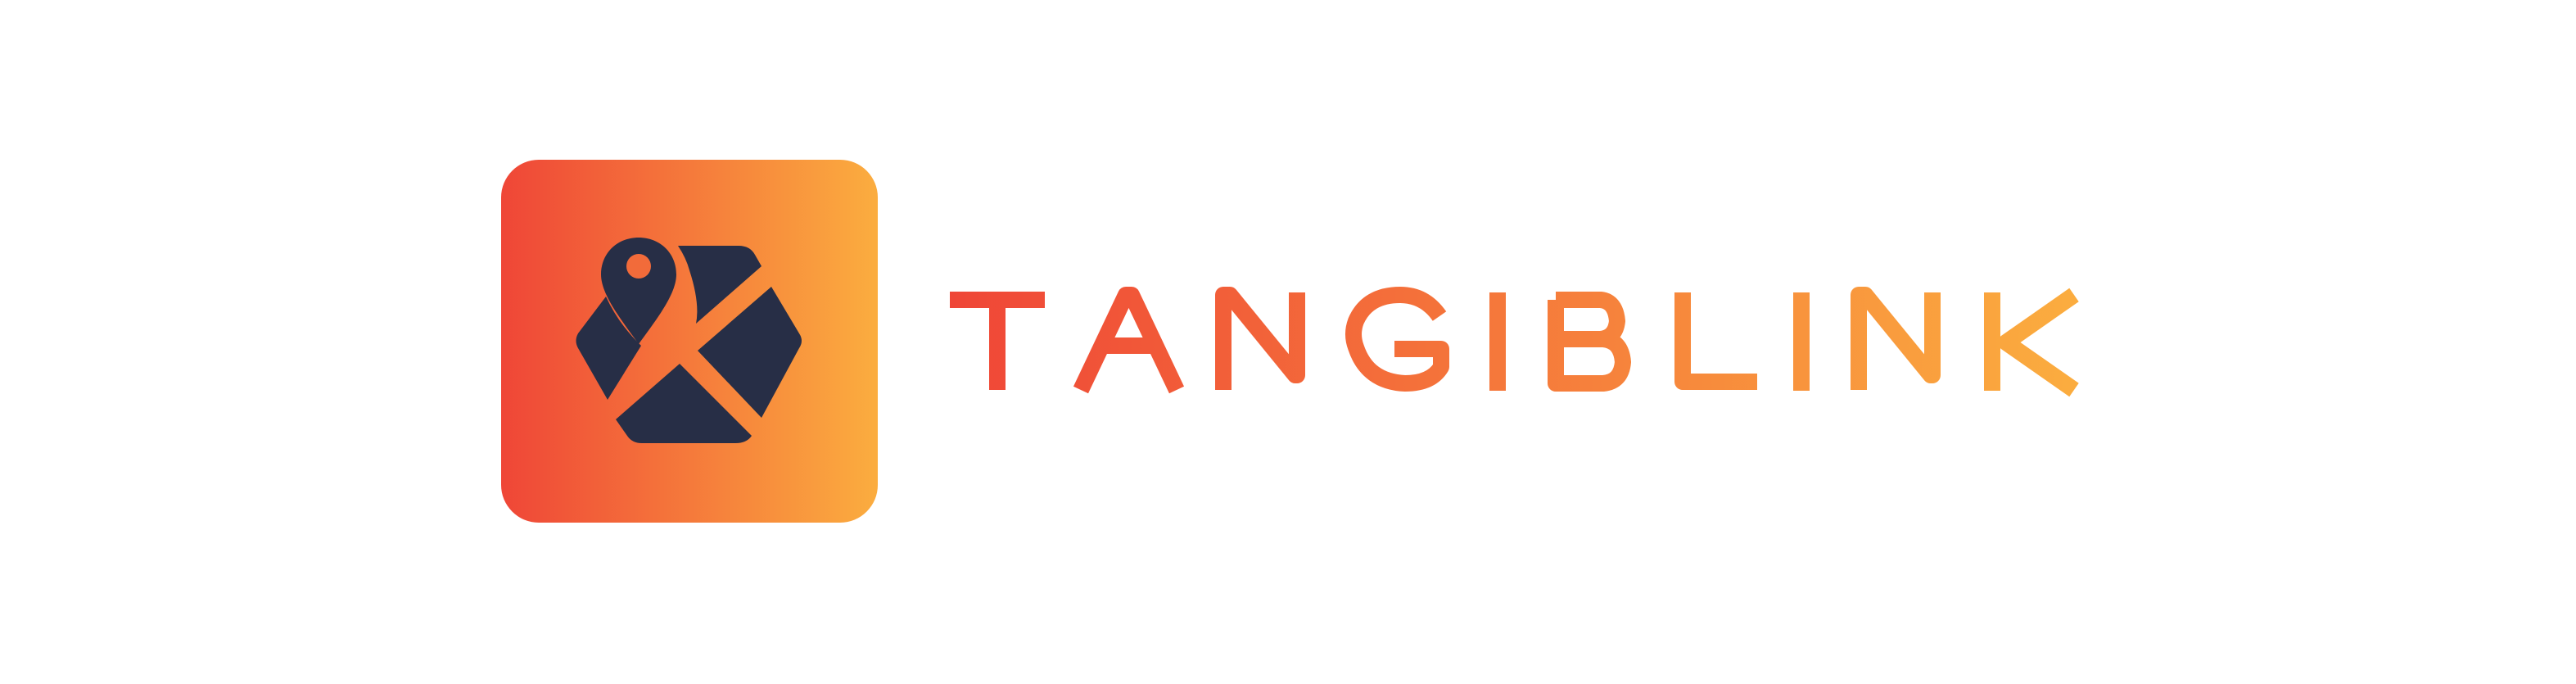  What do you see at coordinates (2031, 343) in the screenshot?
I see `wordmark-letter-k` at bounding box center [2031, 343].